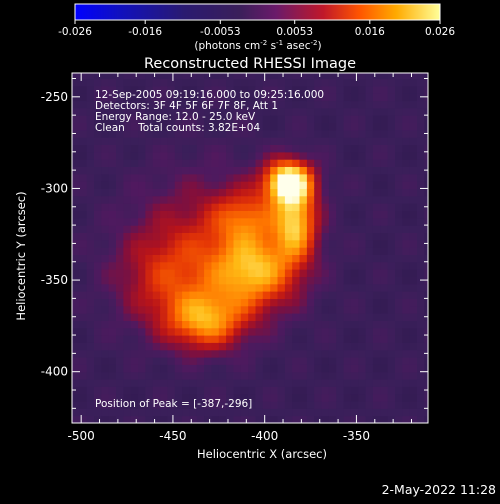 The height and width of the screenshot is (504, 500). Describe the element at coordinates (172, 436) in the screenshot. I see `x-tick-label: -450` at that location.